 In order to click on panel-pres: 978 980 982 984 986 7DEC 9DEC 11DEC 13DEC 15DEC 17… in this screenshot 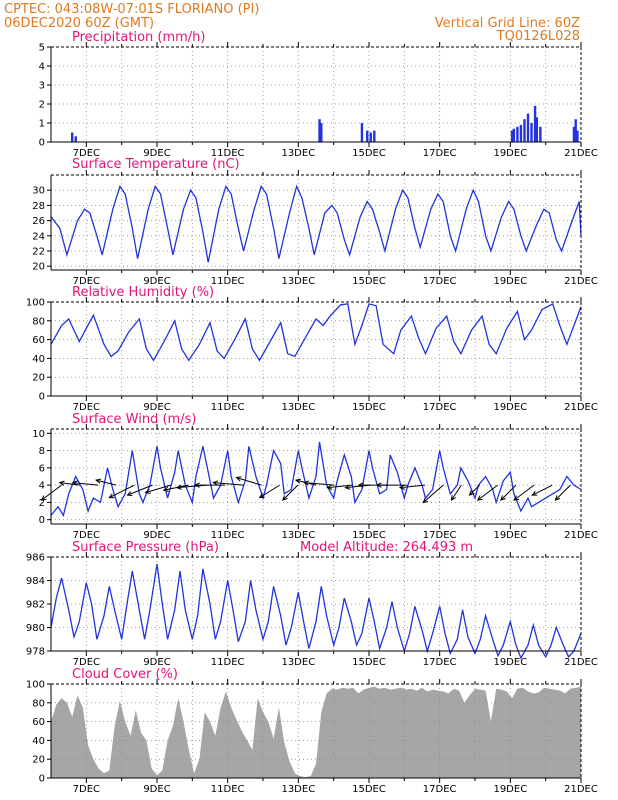, I will do `click(312, 610)`.